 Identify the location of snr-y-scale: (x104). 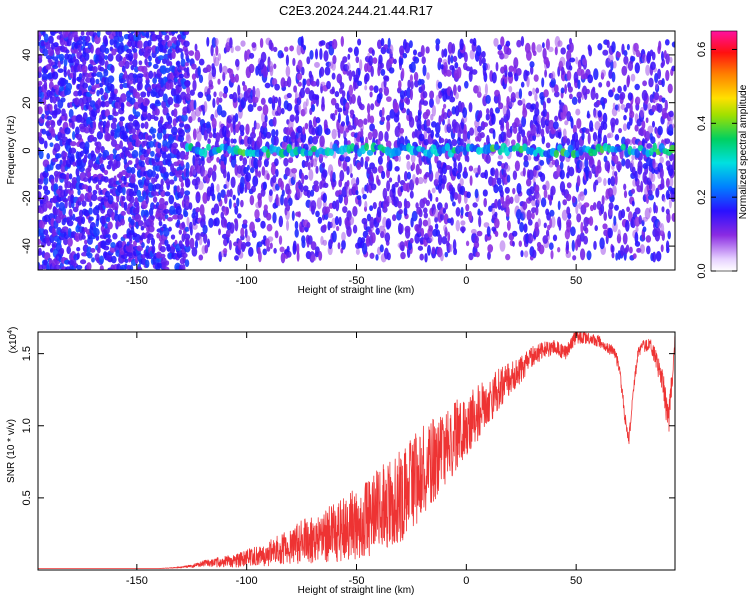
(13, 340).